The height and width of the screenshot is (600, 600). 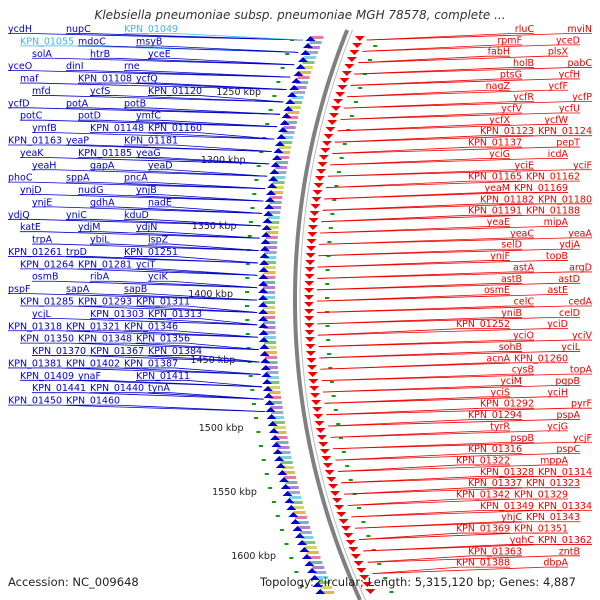 What do you see at coordinates (160, 202) in the screenshot?
I see `gene-label-nade: nadE` at bounding box center [160, 202].